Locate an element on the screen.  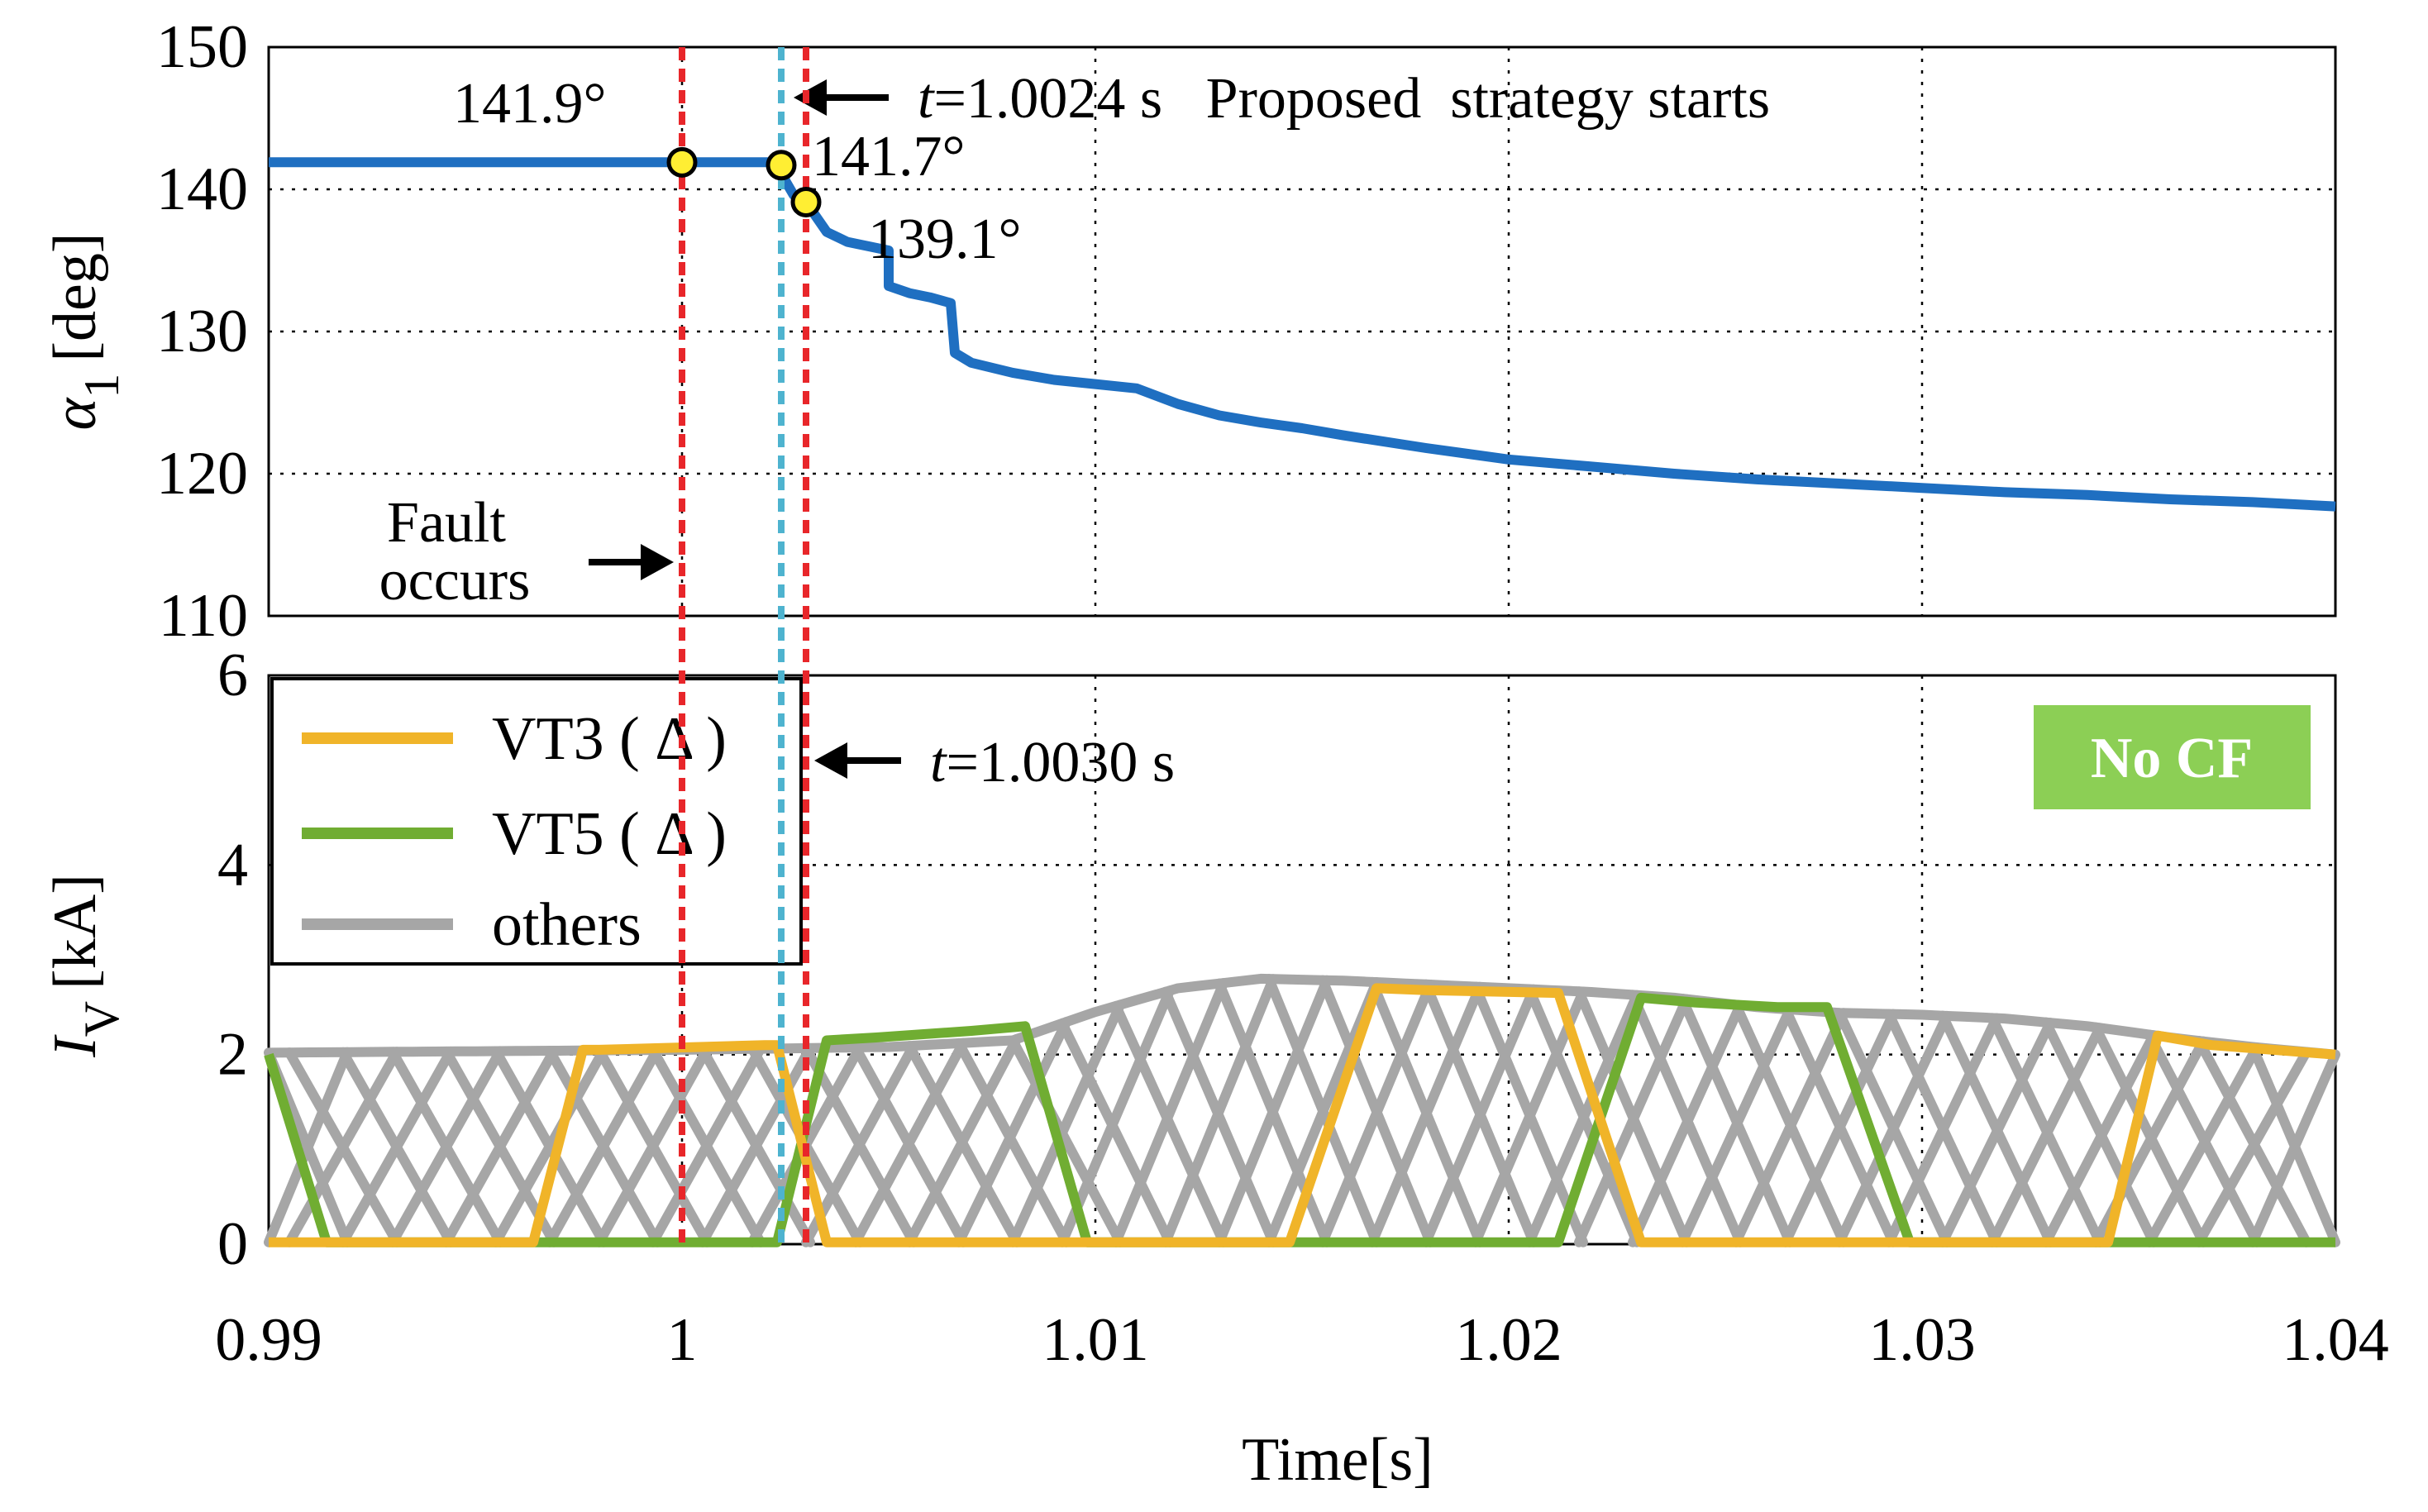
legend: VT3 ( Δ ) VT5 ( Δ ) others is located at coordinates (536, 821).